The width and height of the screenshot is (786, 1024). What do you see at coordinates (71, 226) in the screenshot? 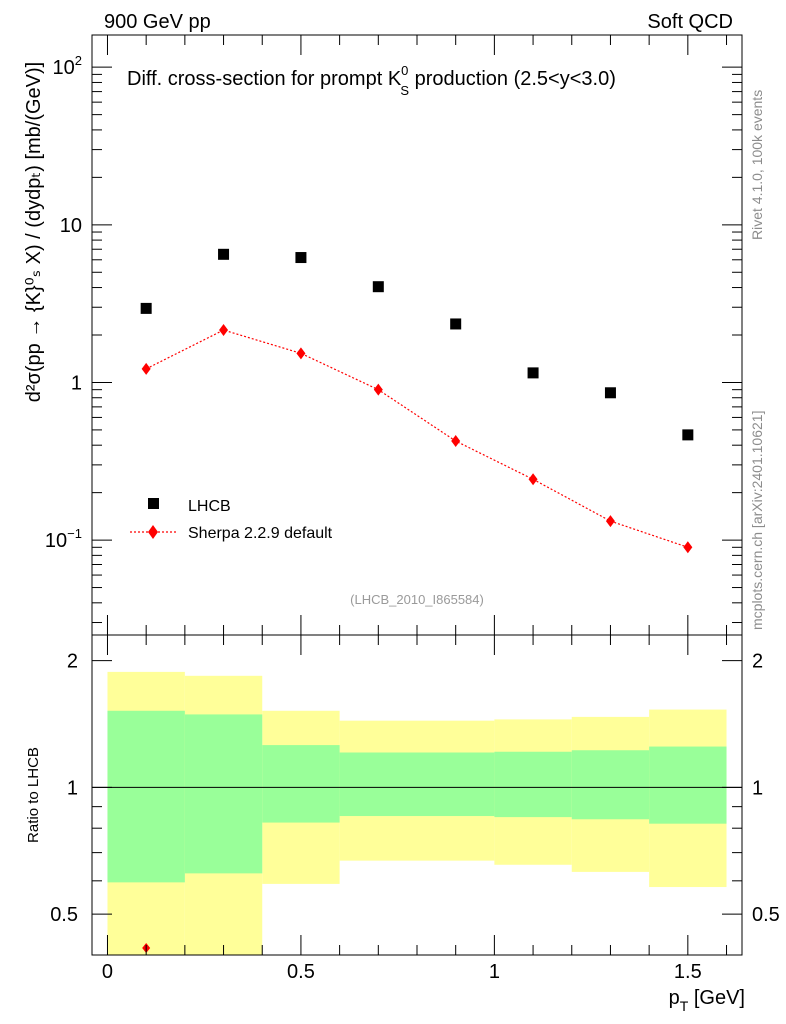
I see `main-y-tick-label: 10` at bounding box center [71, 226].